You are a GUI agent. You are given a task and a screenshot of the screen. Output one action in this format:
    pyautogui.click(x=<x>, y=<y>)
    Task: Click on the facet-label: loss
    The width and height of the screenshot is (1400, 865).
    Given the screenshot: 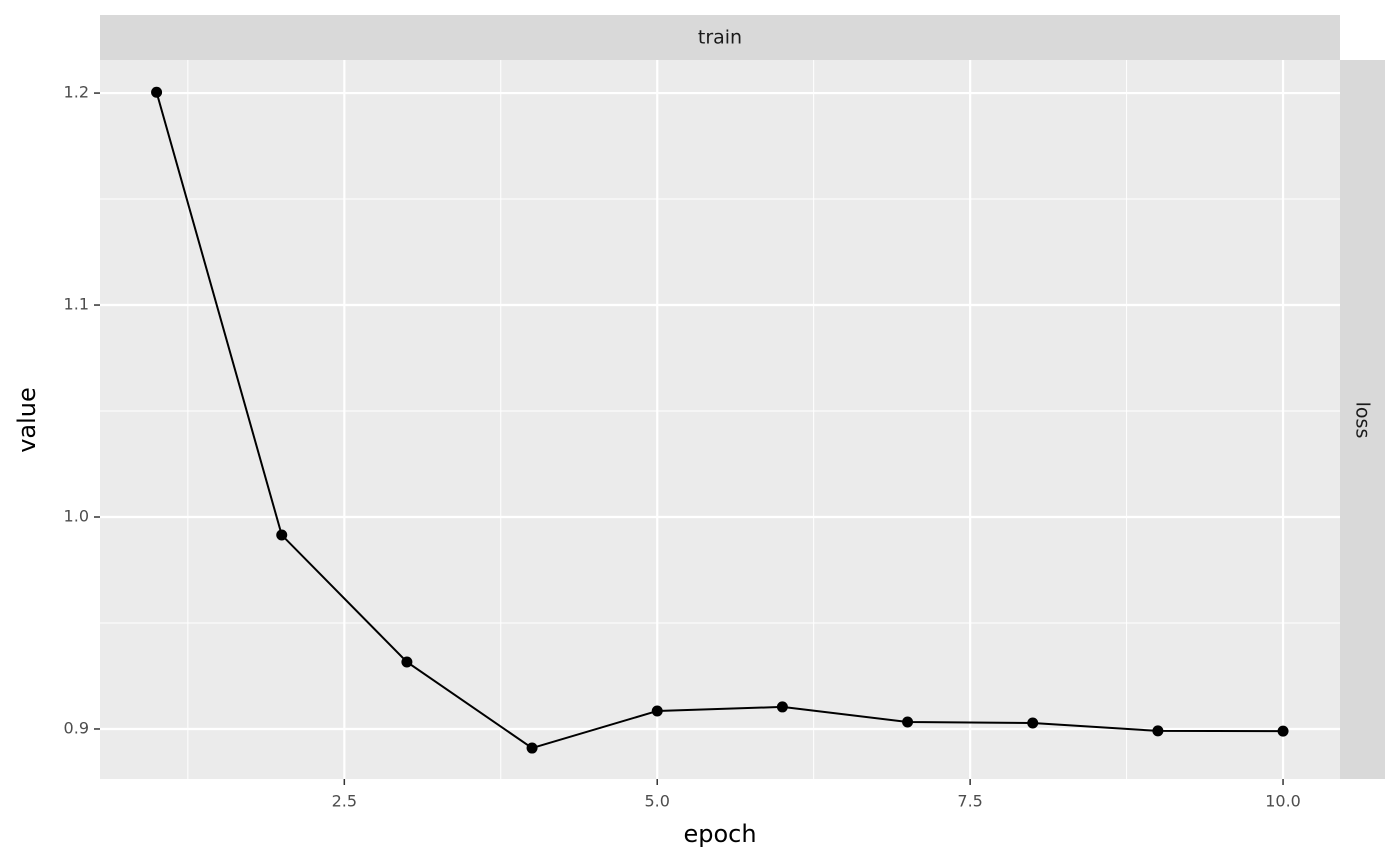 What is the action you would take?
    pyautogui.click(x=1363, y=420)
    